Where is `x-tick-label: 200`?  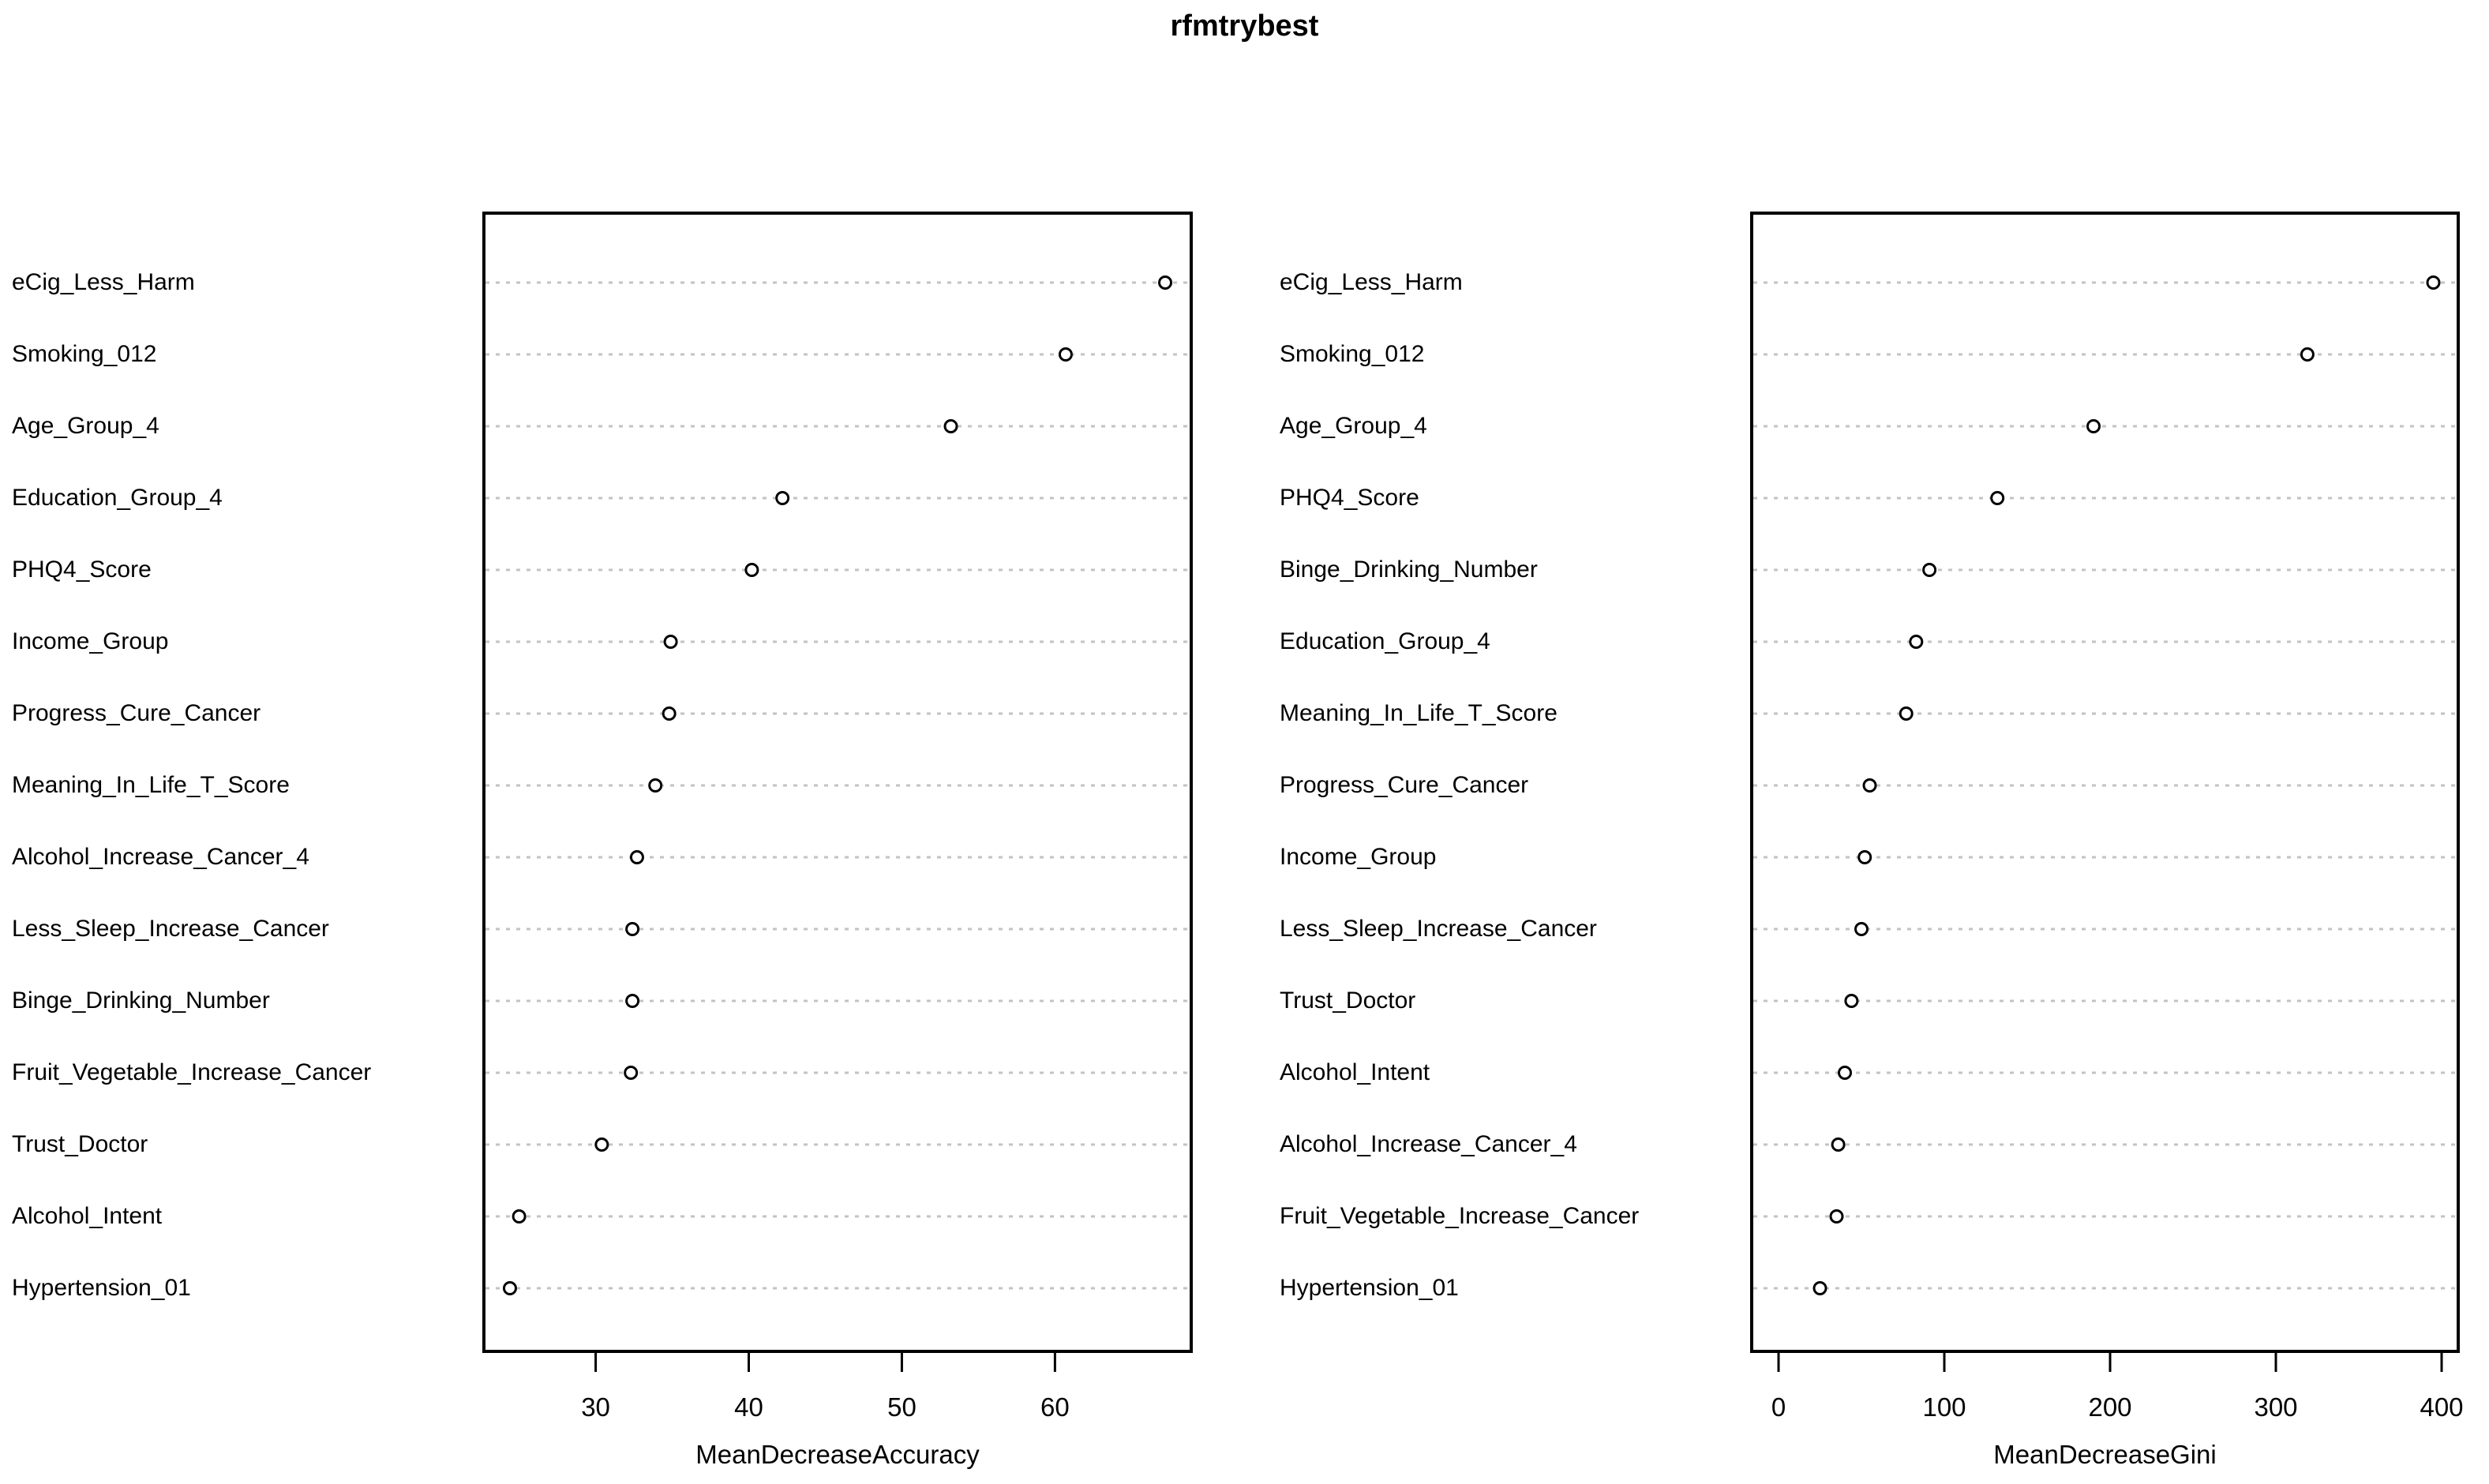 x-tick-label: 200 is located at coordinates (2110, 1407).